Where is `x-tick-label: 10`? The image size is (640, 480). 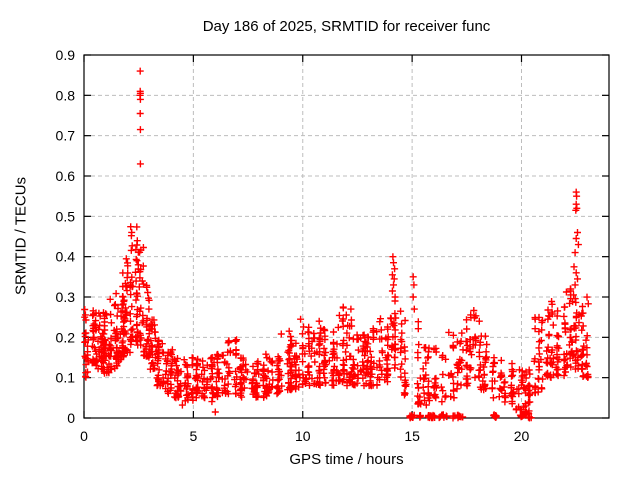
x-tick-label: 10 is located at coordinates (303, 436).